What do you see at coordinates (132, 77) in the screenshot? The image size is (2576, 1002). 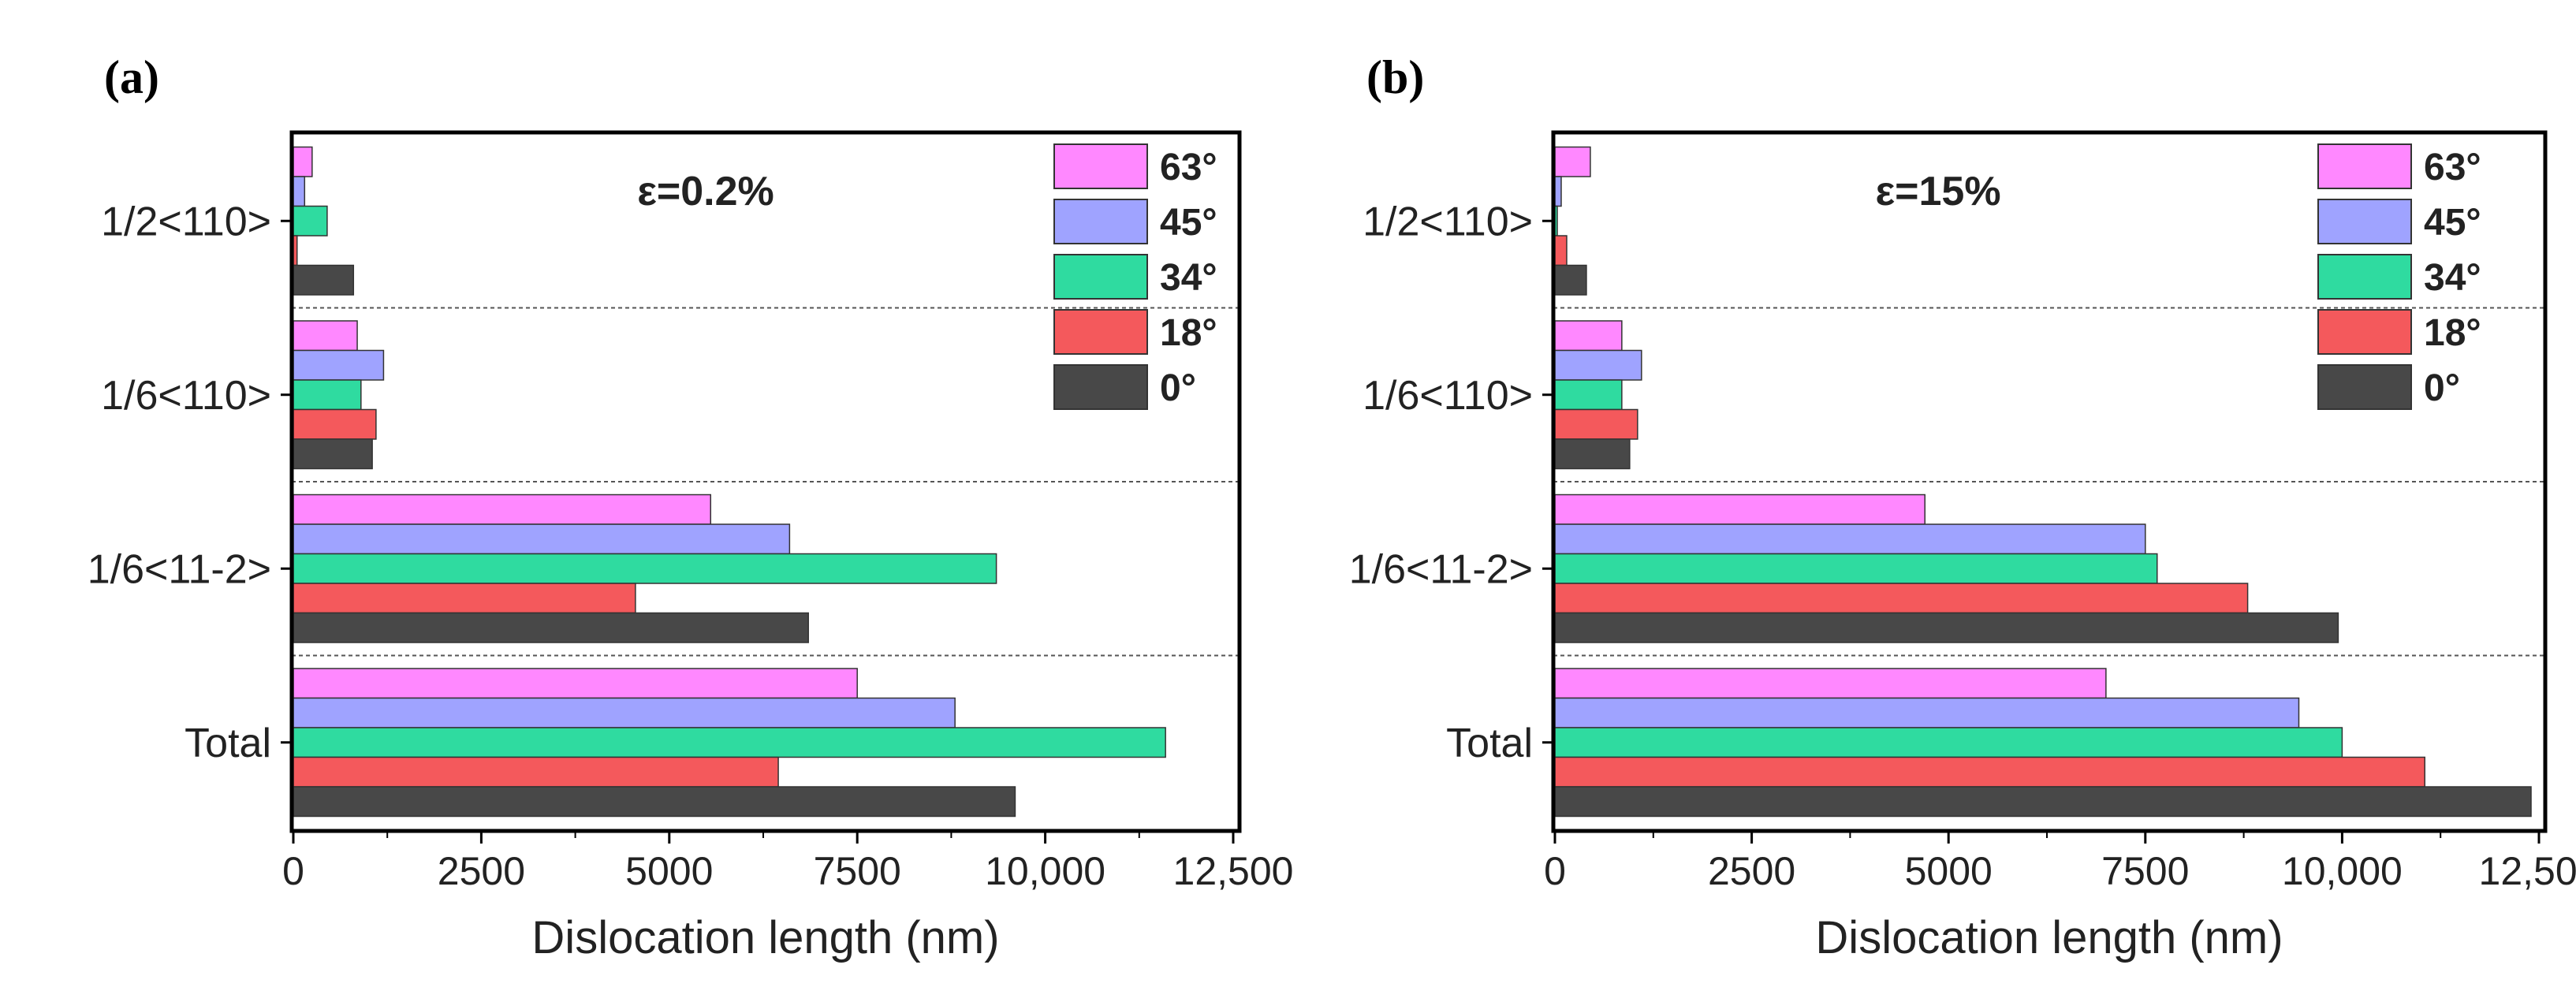 I see `panel-label: (a)` at bounding box center [132, 77].